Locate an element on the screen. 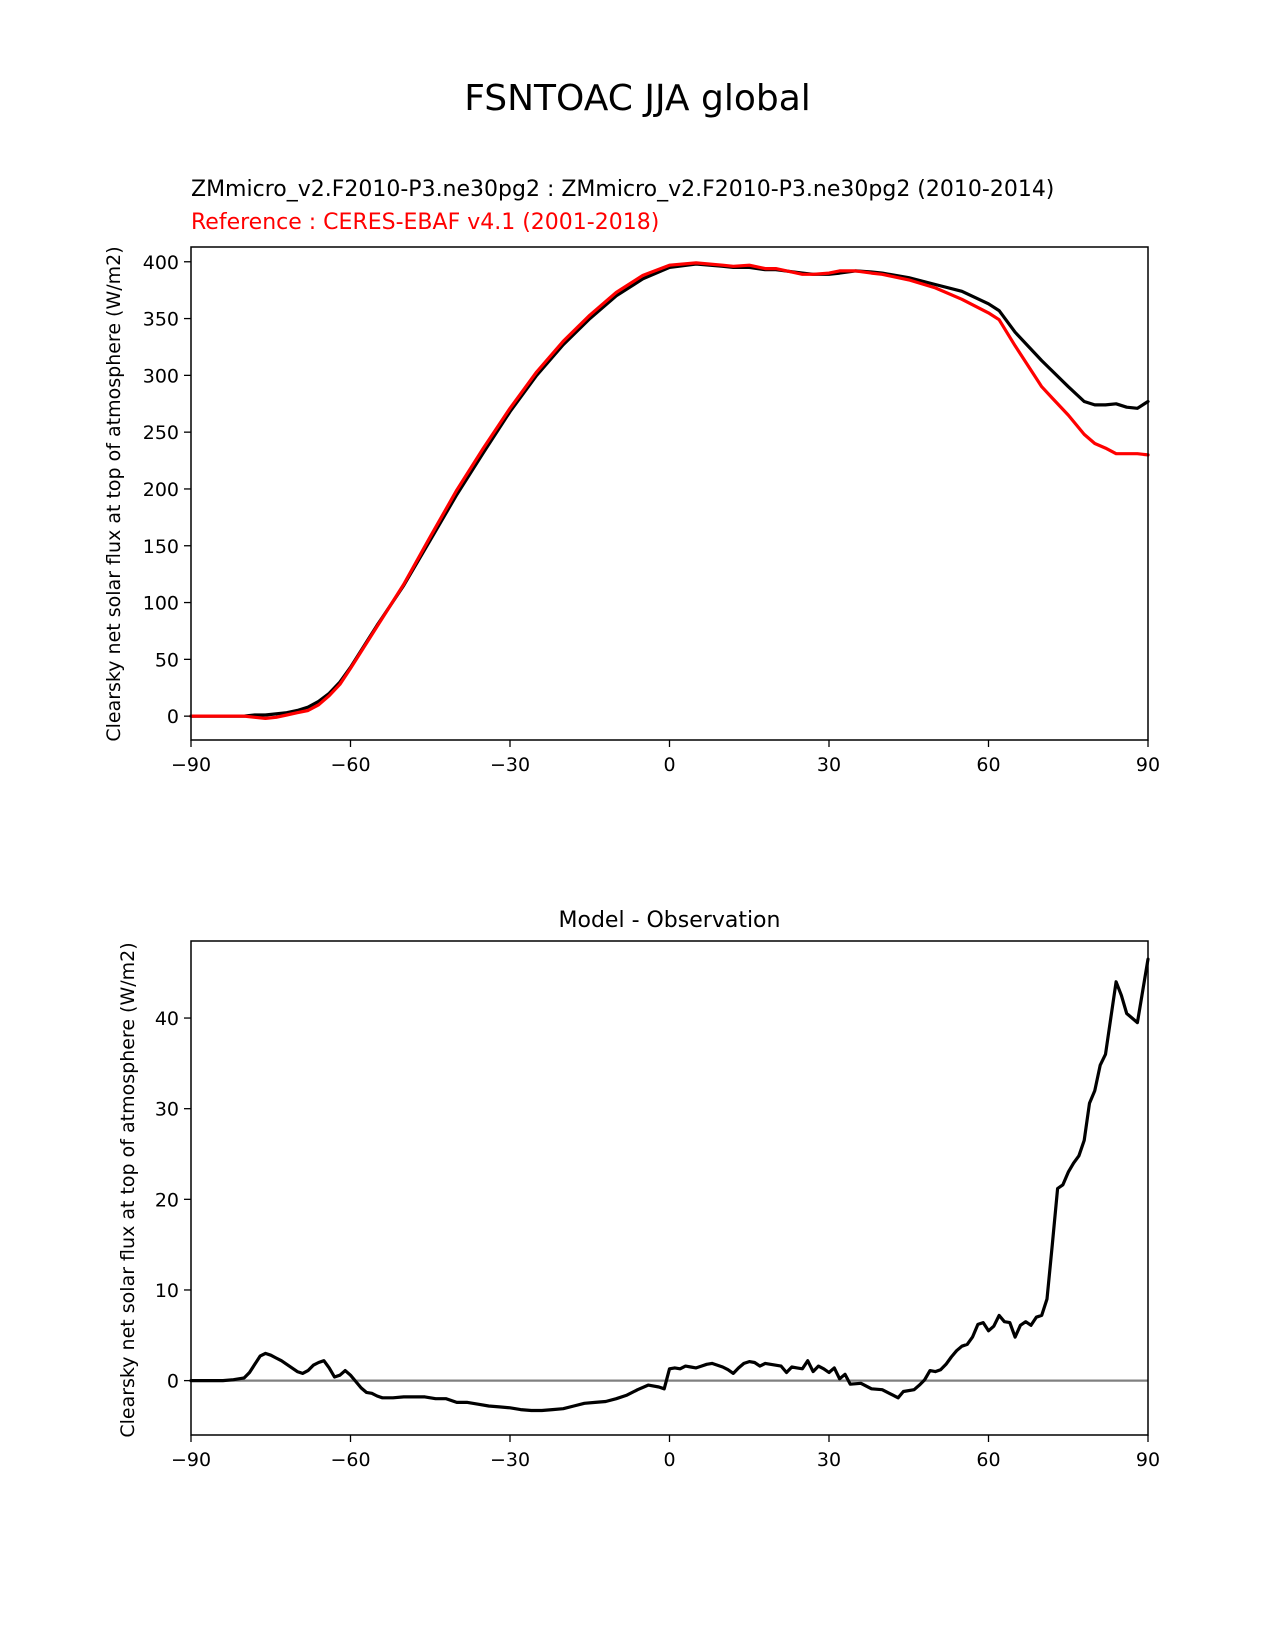  y-tick-label: 40 is located at coordinates (167, 1019).